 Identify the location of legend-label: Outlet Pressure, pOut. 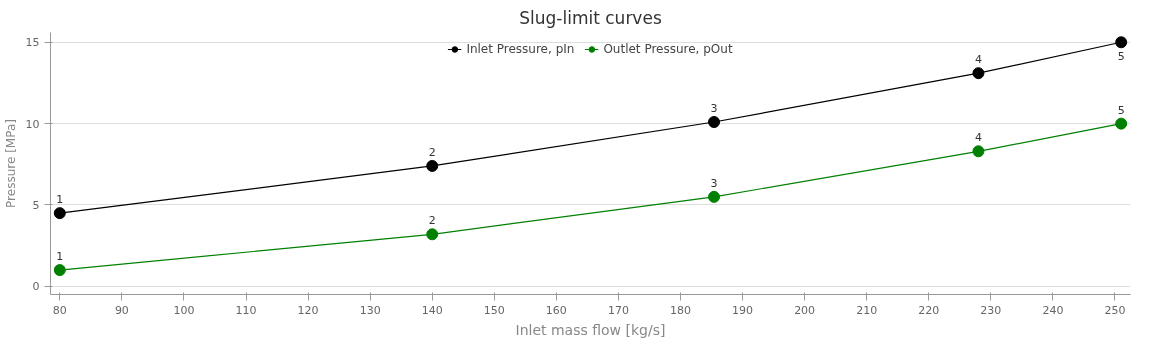
(668, 49).